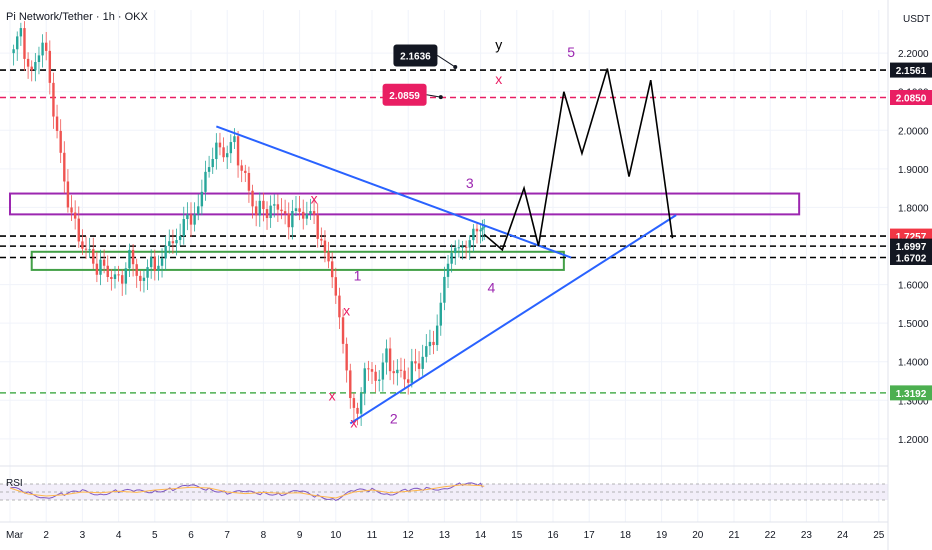 The height and width of the screenshot is (550, 932). Describe the element at coordinates (155, 535) in the screenshot. I see `time-tick-label: 5` at that location.